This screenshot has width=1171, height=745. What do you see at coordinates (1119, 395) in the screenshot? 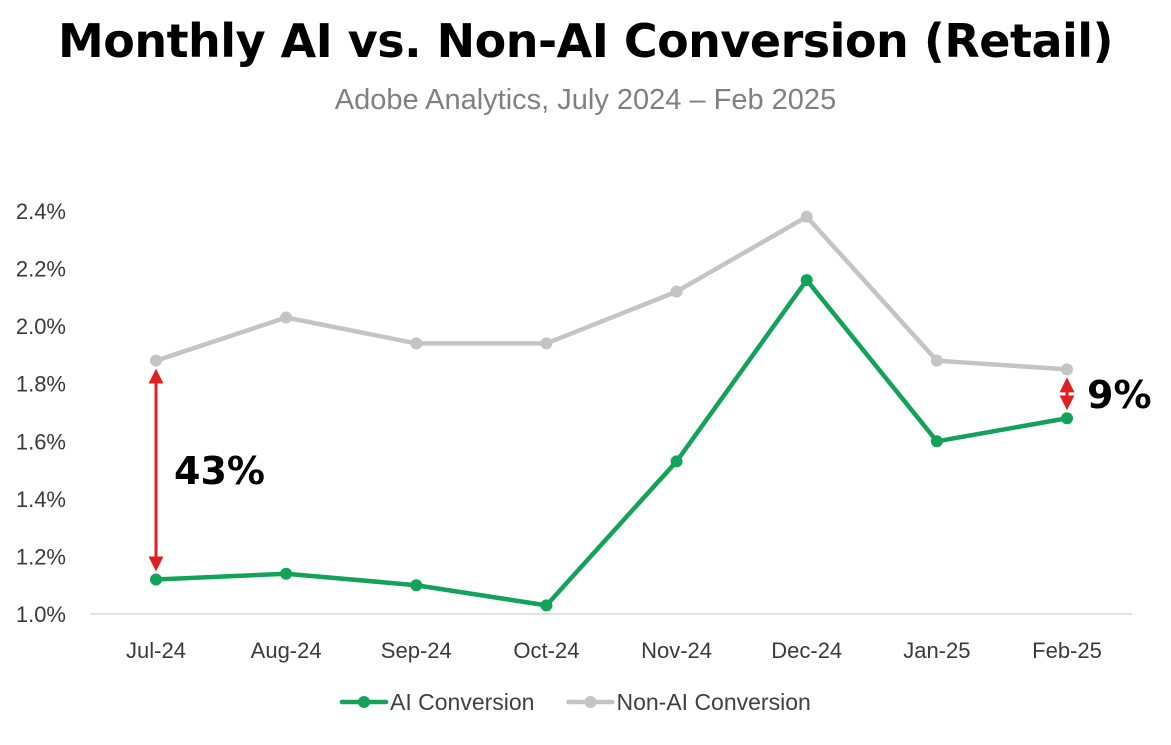
I see `gap-label: 9%` at bounding box center [1119, 395].